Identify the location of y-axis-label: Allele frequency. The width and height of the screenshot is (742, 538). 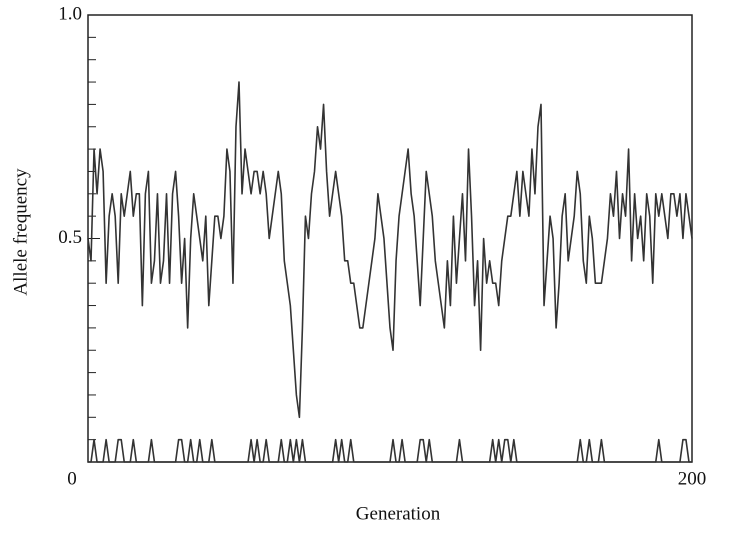
(20, 232).